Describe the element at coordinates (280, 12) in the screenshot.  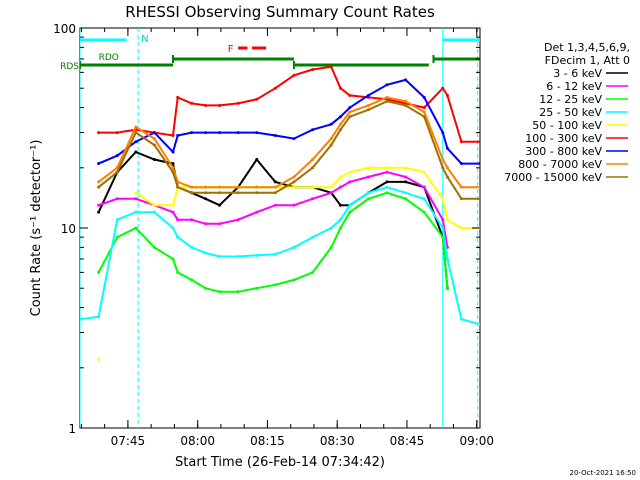
I see `chart-title: RHESSI Observing Summary Count Rates` at that location.